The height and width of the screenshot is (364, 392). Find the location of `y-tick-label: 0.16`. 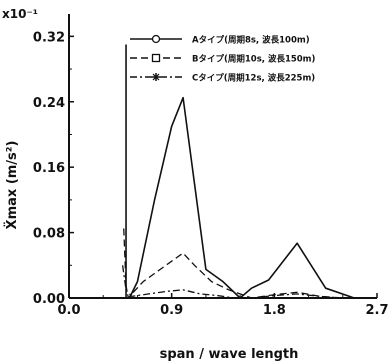

y-tick-label: 0.16 is located at coordinates (49, 168).